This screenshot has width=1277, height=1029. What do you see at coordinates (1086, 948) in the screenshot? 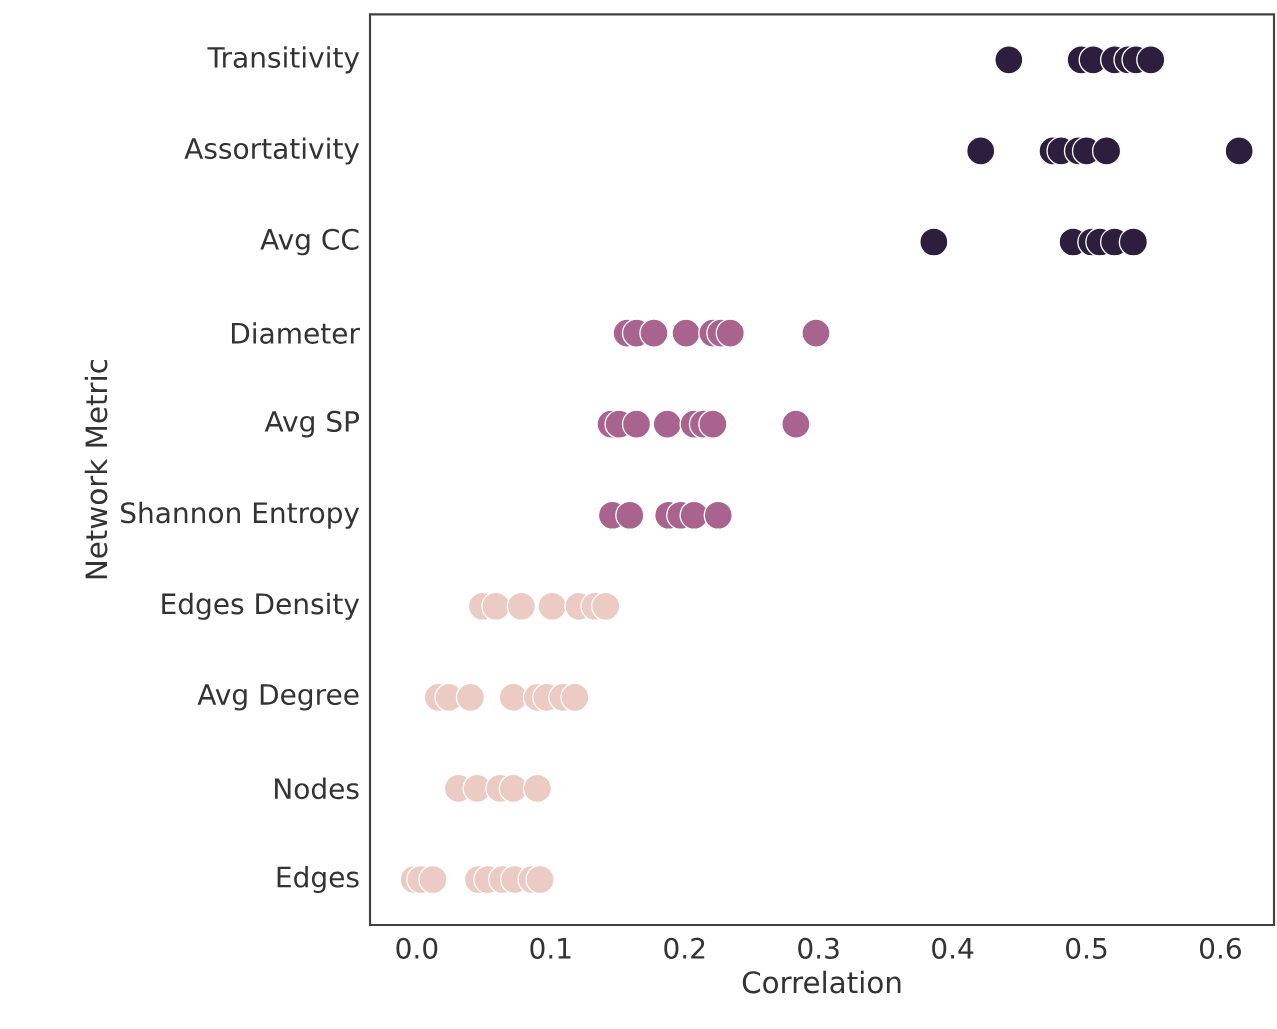
I see `x-tick-label: 0.5` at bounding box center [1086, 948].